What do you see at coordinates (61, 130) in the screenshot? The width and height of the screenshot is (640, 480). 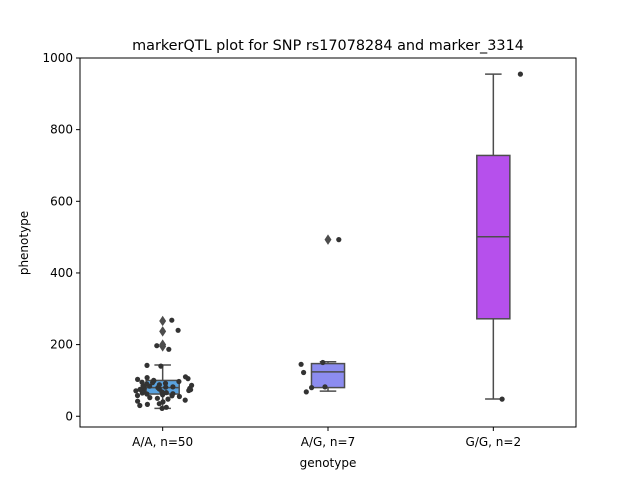 I see `y-tick-label: 800` at bounding box center [61, 130].